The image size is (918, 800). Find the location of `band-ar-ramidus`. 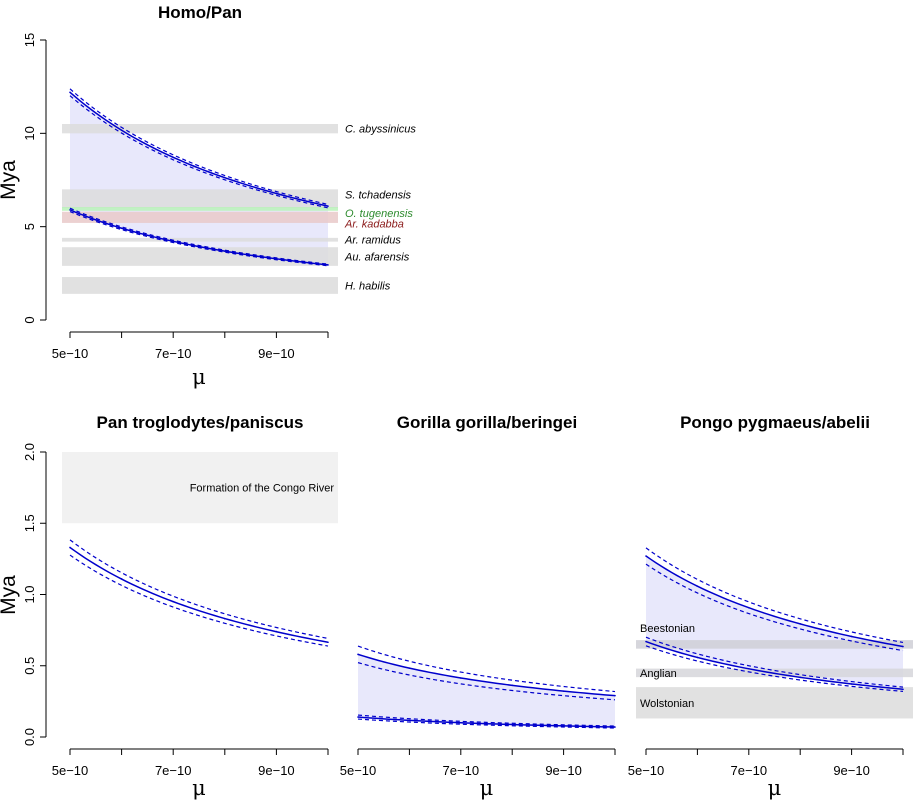

band-ar-ramidus is located at coordinates (200, 239).